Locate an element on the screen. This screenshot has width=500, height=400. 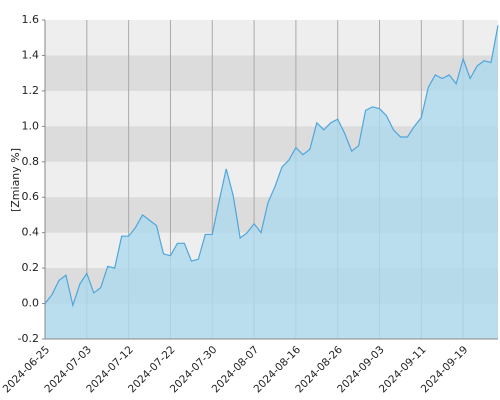
plot-band is located at coordinates (271, 73).